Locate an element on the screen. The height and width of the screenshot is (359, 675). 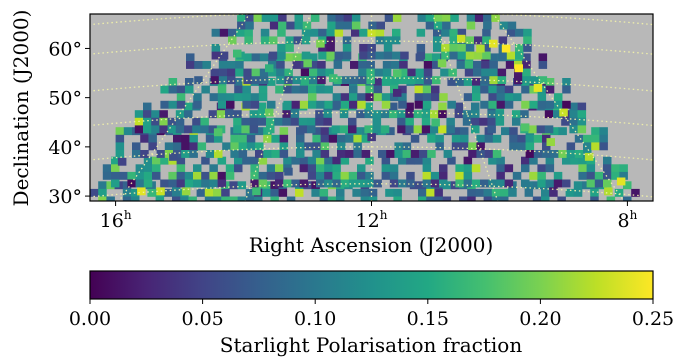
x-tick-label: 8h is located at coordinates (627, 220).